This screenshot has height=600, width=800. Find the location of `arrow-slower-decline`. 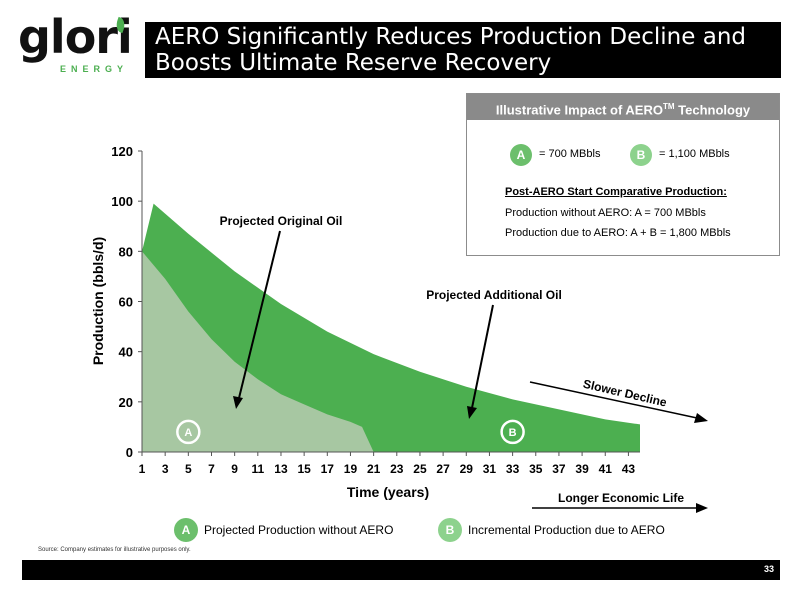

arrow-slower-decline is located at coordinates (613, 400).